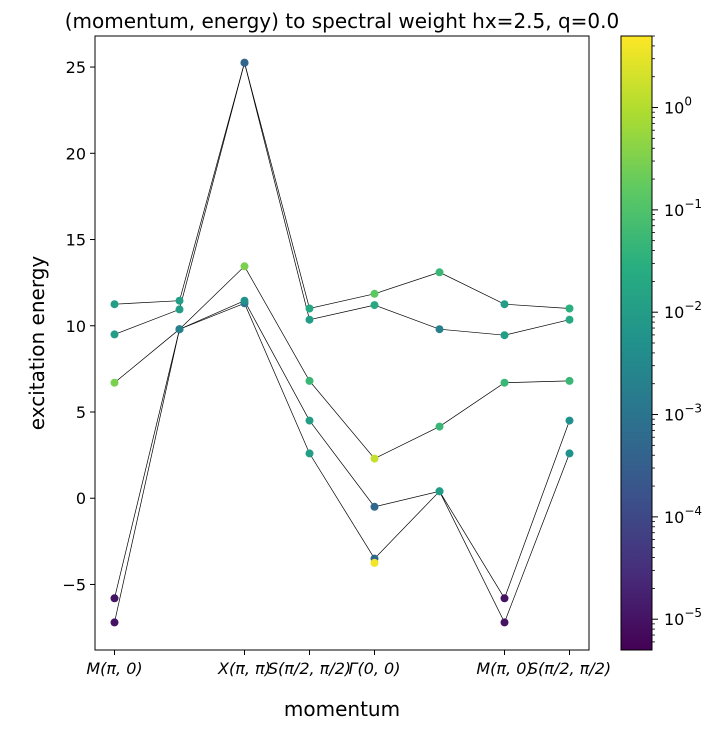 Image resolution: width=719 pixels, height=730 pixels. Describe the element at coordinates (683, 413) in the screenshot. I see `colorbar-tick-label: 10⁻³` at that location.